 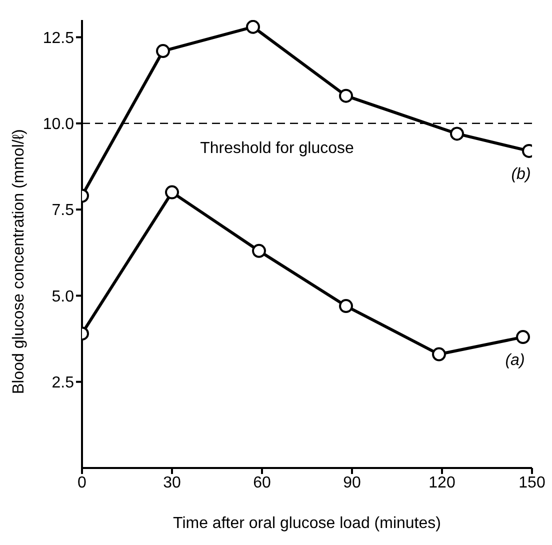 What do you see at coordinates (532, 483) in the screenshot?
I see `x-tick-label: 150` at bounding box center [532, 483].